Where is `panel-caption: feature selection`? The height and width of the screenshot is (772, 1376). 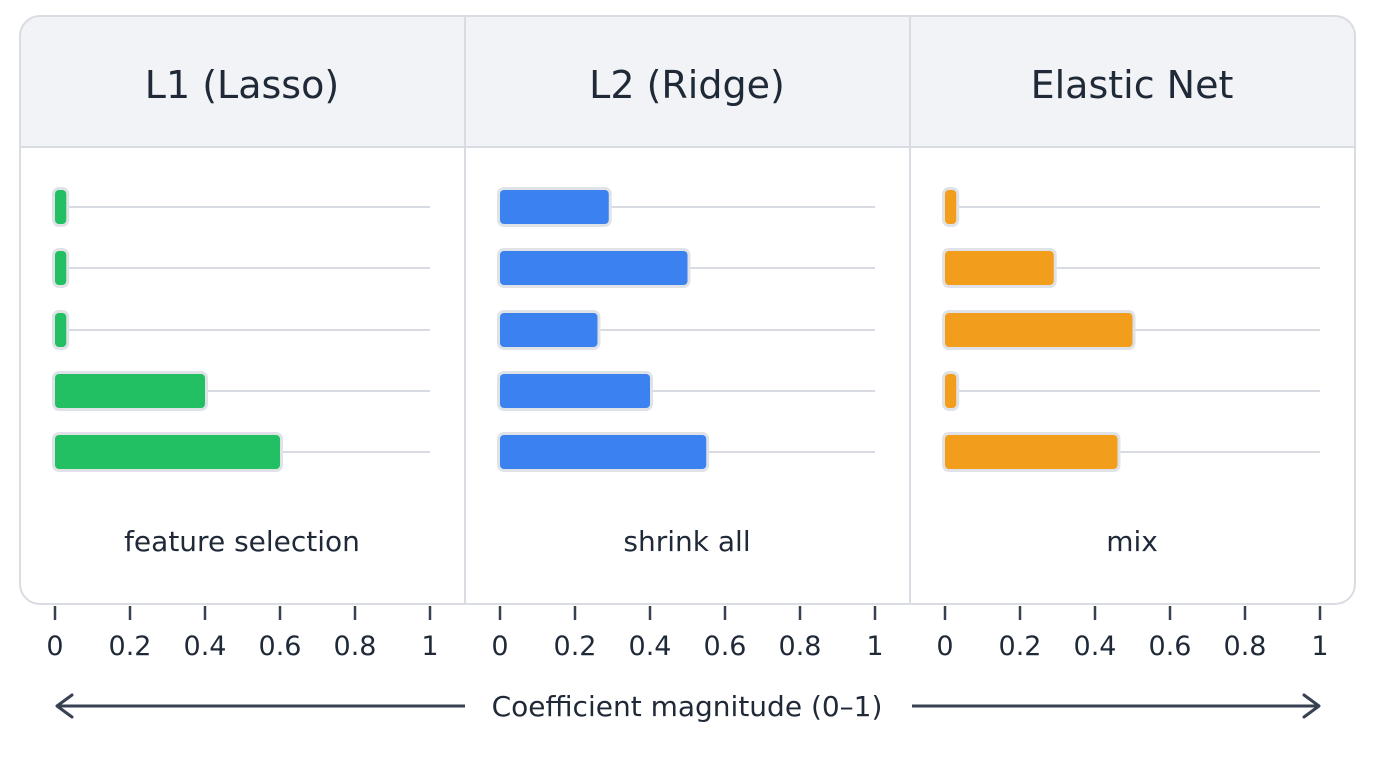 panel-caption: feature selection is located at coordinates (242, 541).